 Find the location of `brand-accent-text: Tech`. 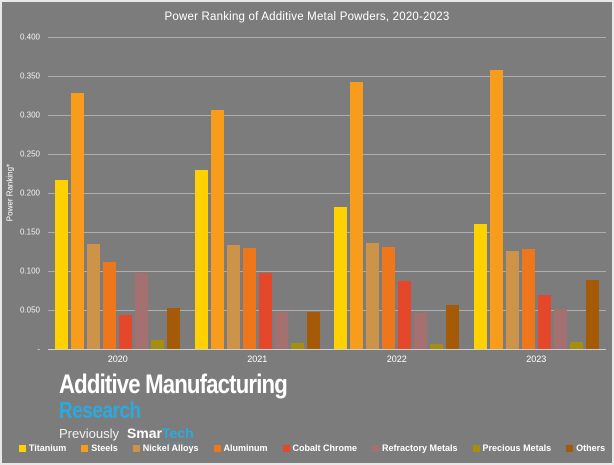

brand-accent-text: Tech is located at coordinates (178, 433).